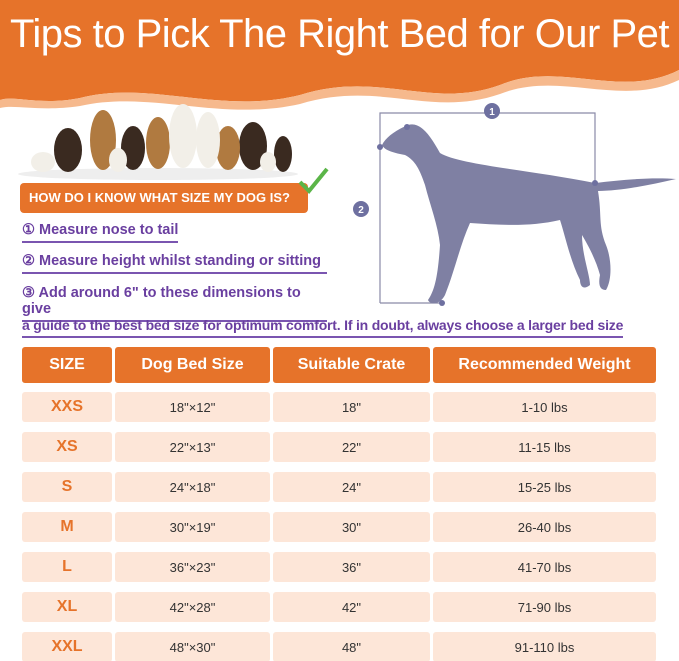 This screenshot has height=661, width=679. I want to click on table-cell-weight: 41-70 lbs, so click(544, 567).